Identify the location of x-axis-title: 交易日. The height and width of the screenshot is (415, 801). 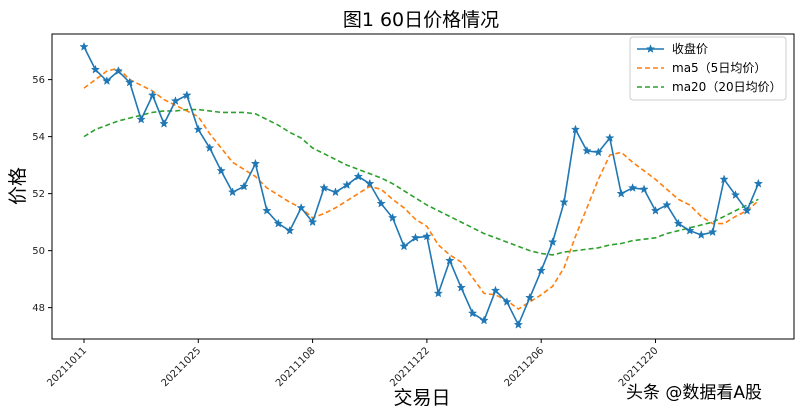
(421, 398).